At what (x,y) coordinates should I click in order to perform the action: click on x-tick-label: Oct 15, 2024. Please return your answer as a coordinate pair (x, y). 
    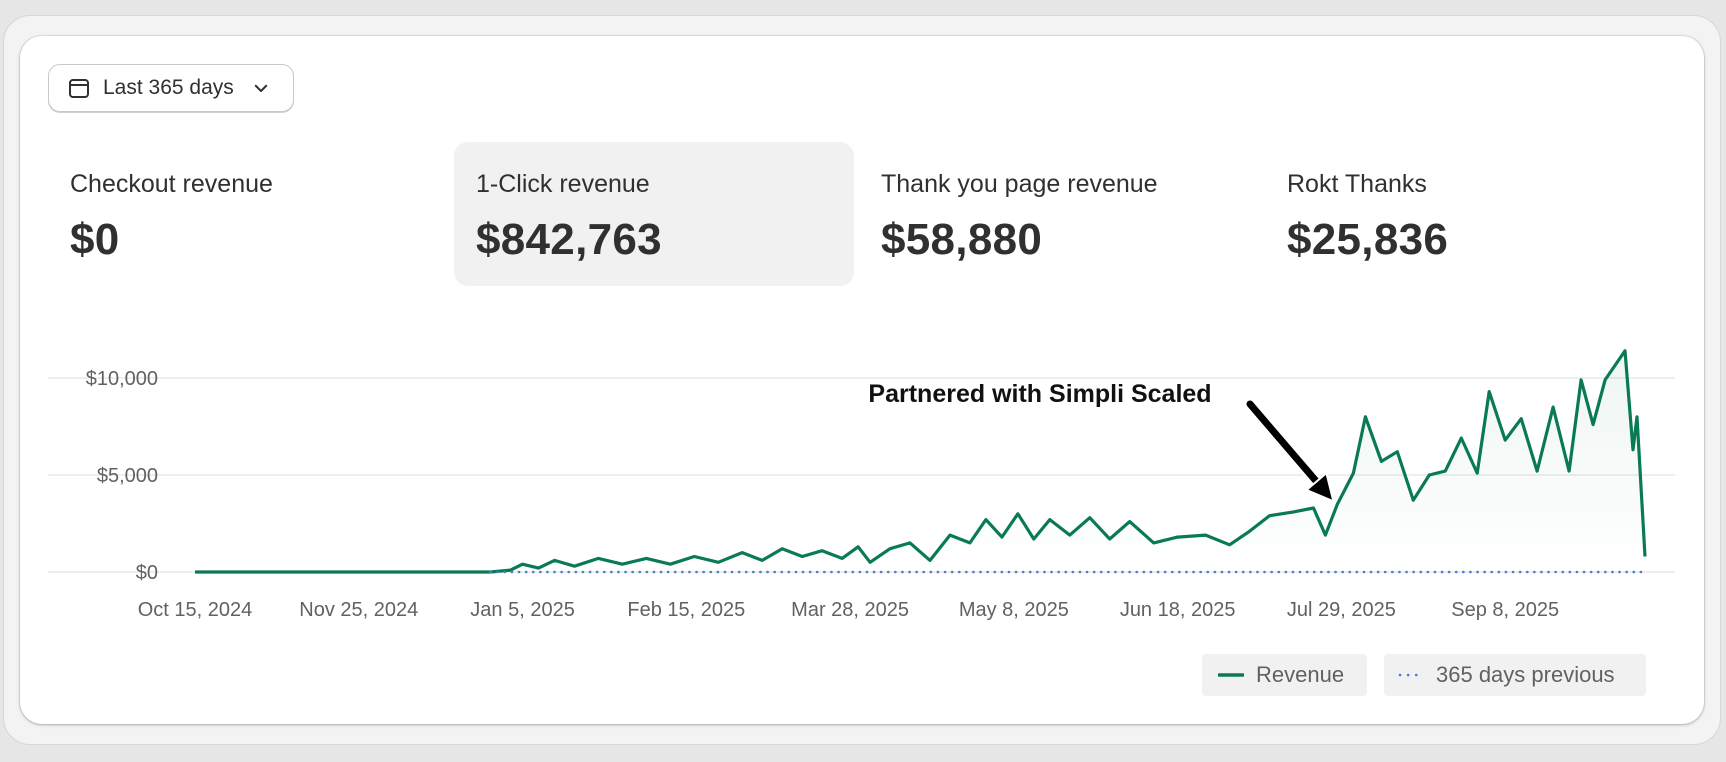
    Looking at the image, I should click on (195, 610).